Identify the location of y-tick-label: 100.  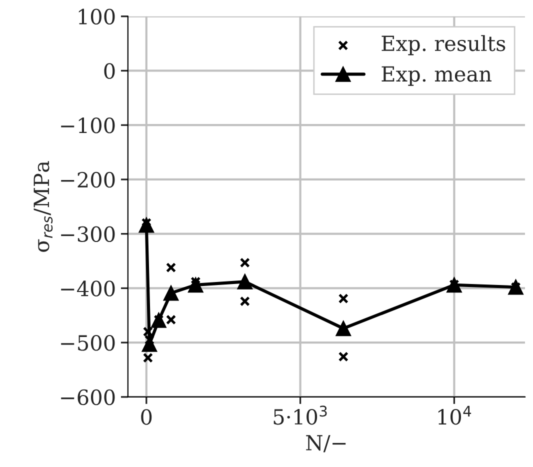
(96, 16).